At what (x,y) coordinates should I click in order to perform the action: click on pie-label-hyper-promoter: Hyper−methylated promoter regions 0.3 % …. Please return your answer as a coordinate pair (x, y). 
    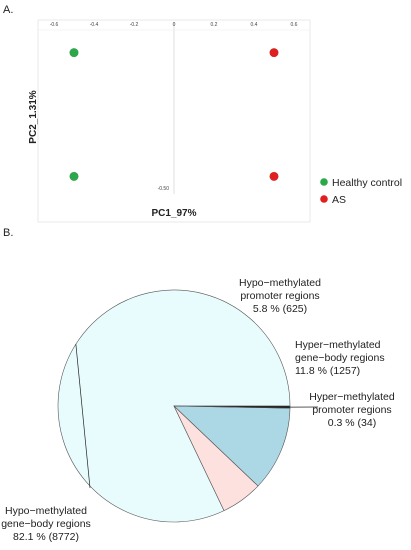
    Looking at the image, I should click on (352, 410).